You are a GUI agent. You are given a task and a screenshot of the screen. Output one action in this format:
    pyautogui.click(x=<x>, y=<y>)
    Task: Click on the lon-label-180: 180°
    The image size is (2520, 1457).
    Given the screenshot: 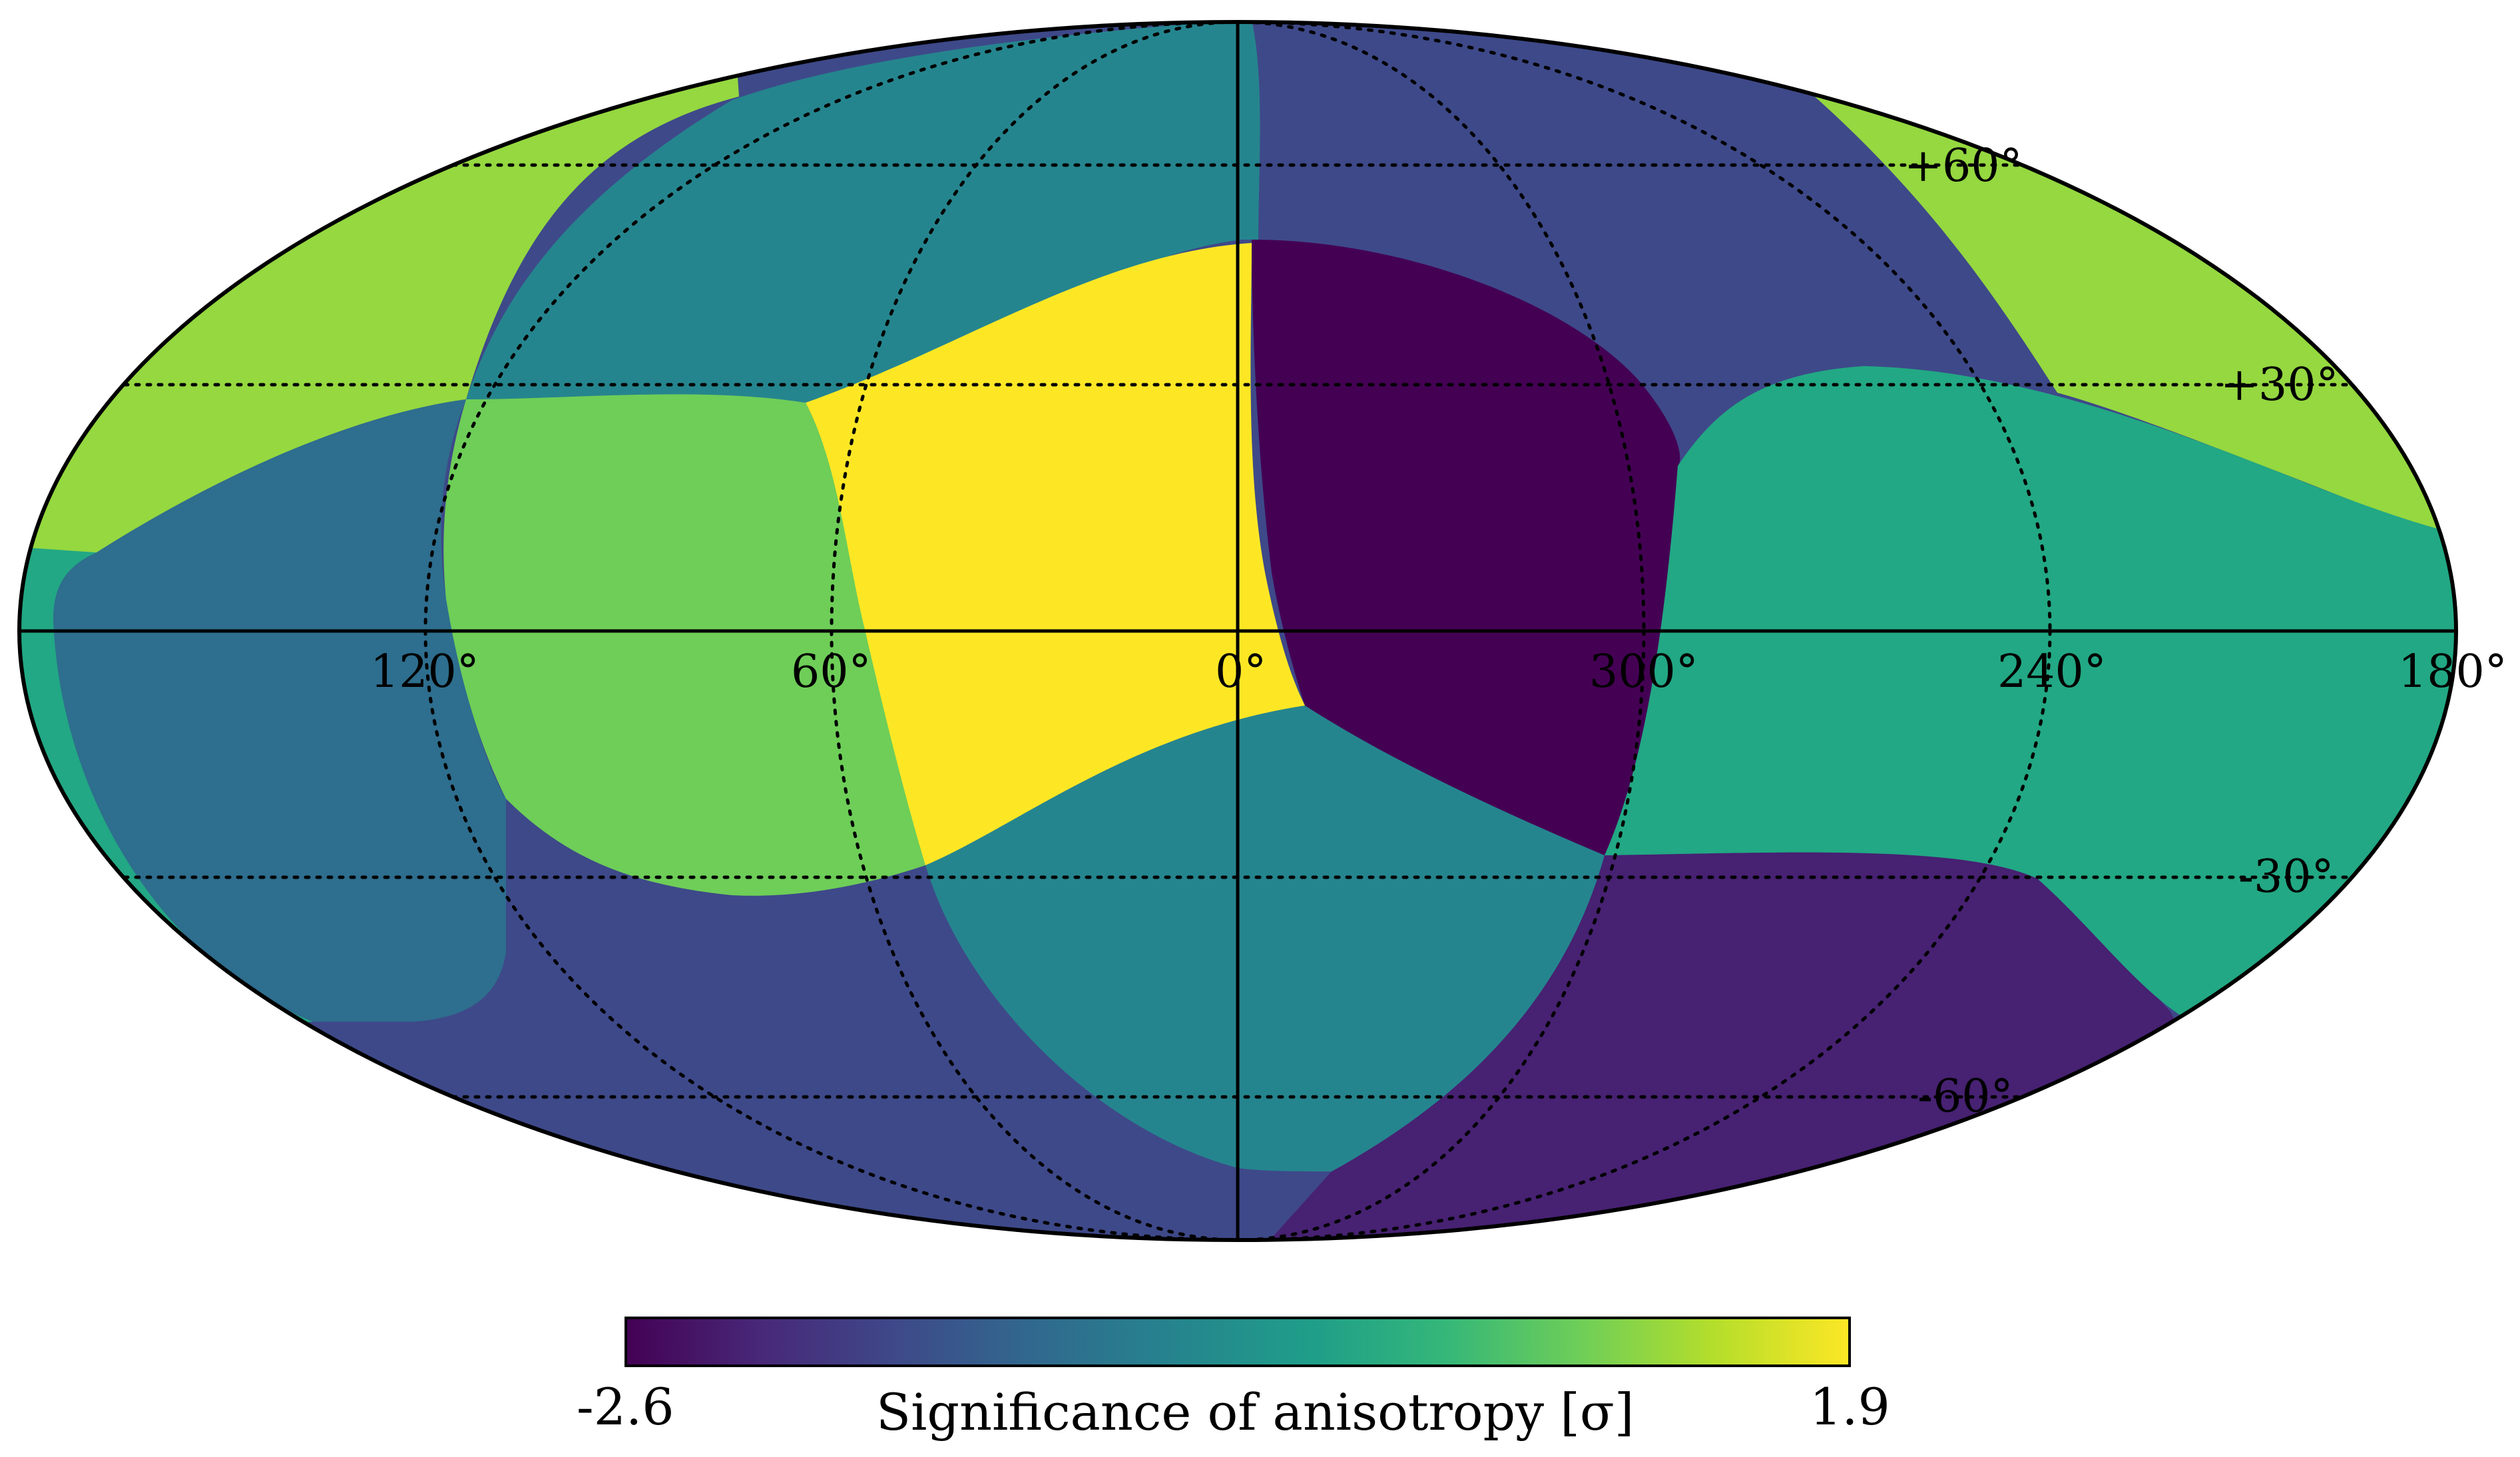 What is the action you would take?
    pyautogui.click(x=2452, y=672)
    